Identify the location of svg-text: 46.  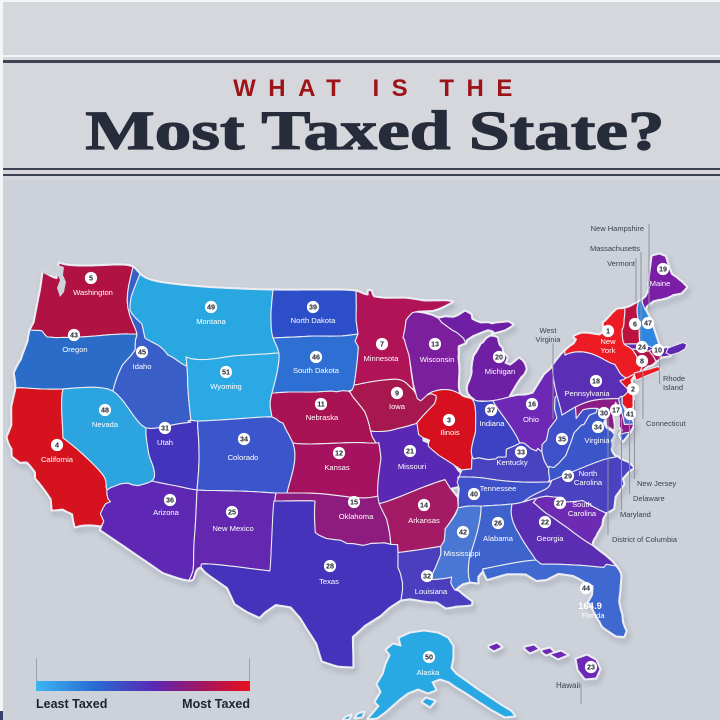
(316, 357).